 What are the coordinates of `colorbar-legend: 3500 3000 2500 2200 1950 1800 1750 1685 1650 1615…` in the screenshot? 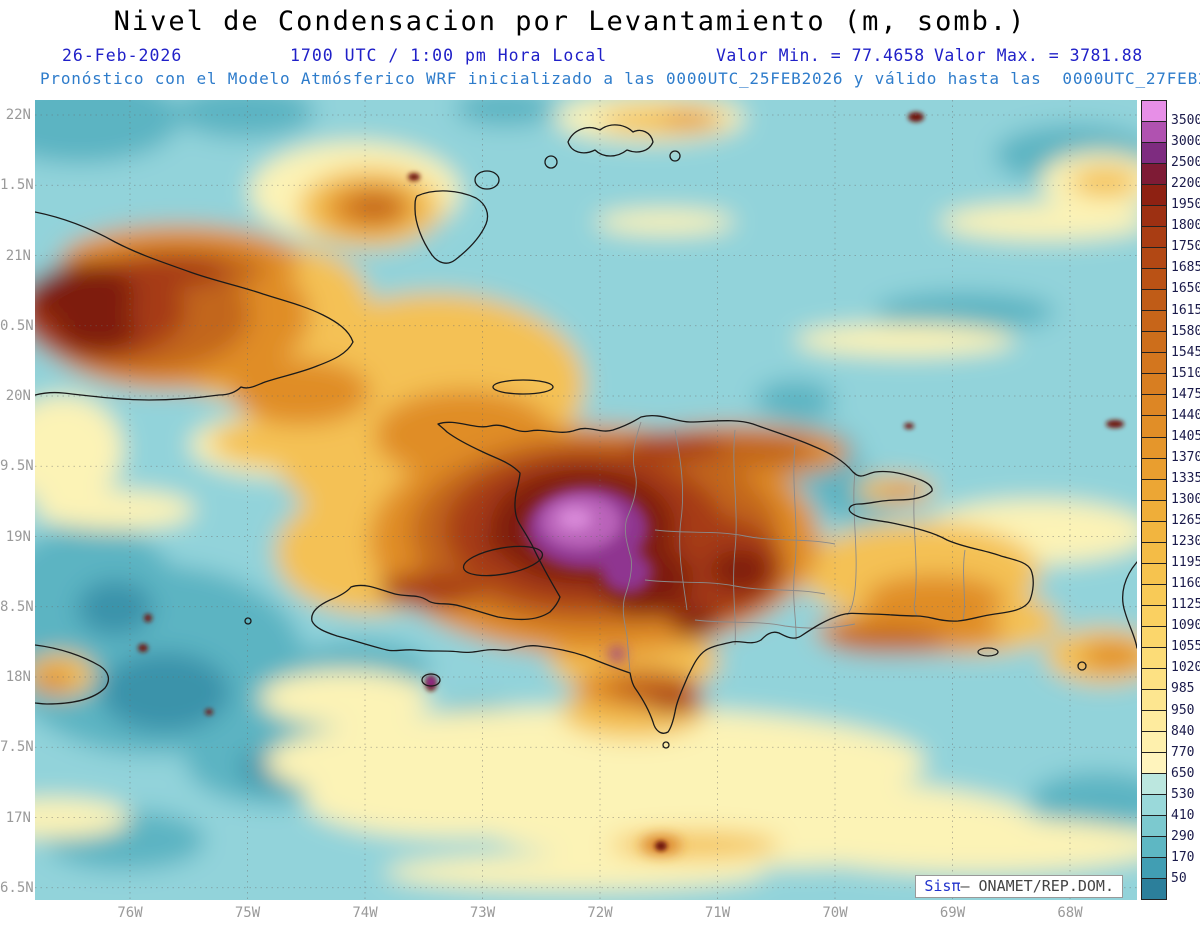 It's located at (1170, 500).